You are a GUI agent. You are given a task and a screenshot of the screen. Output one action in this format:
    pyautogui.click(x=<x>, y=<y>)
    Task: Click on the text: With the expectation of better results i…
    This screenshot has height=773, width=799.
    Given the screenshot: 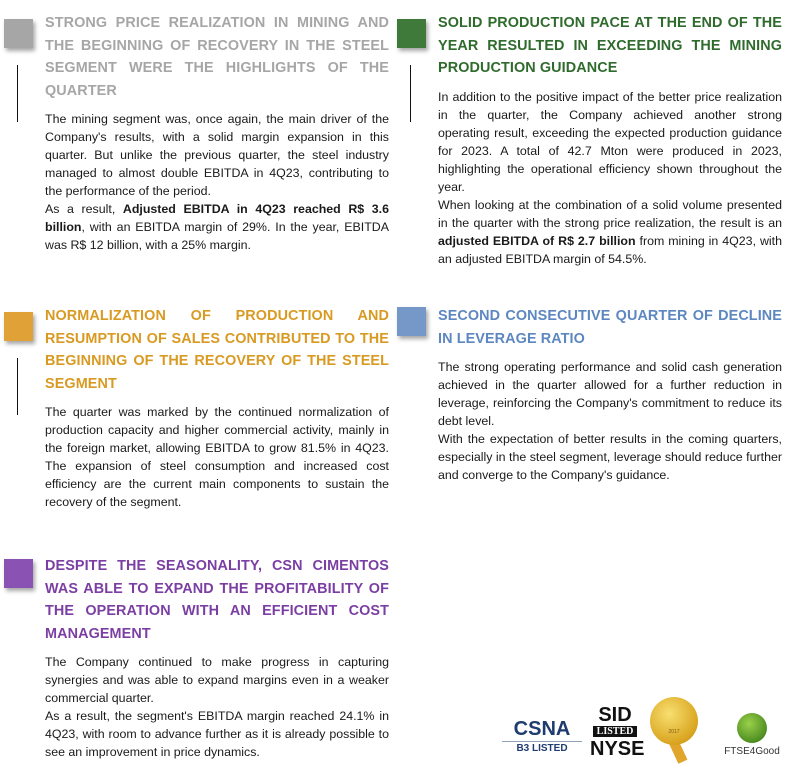 What is the action you would take?
    pyautogui.click(x=610, y=457)
    